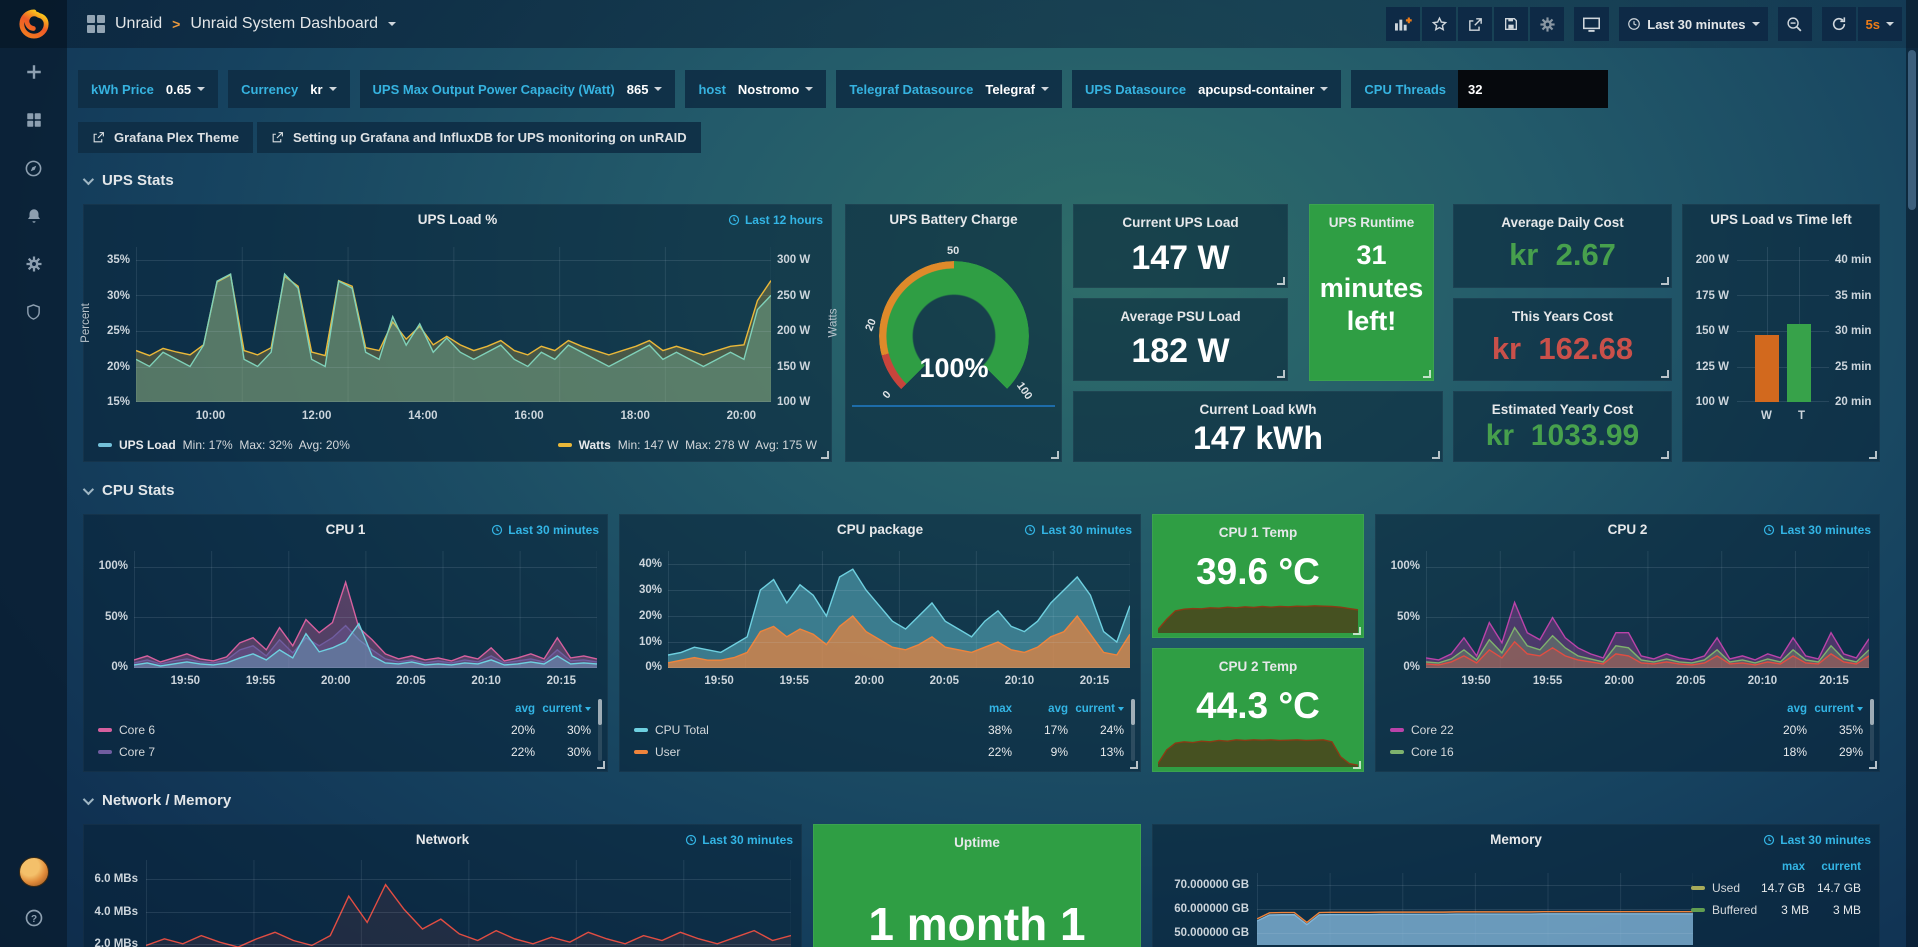  What do you see at coordinates (284, 23) in the screenshot?
I see `breadcrumb-page: Unraid System Dashboard` at bounding box center [284, 23].